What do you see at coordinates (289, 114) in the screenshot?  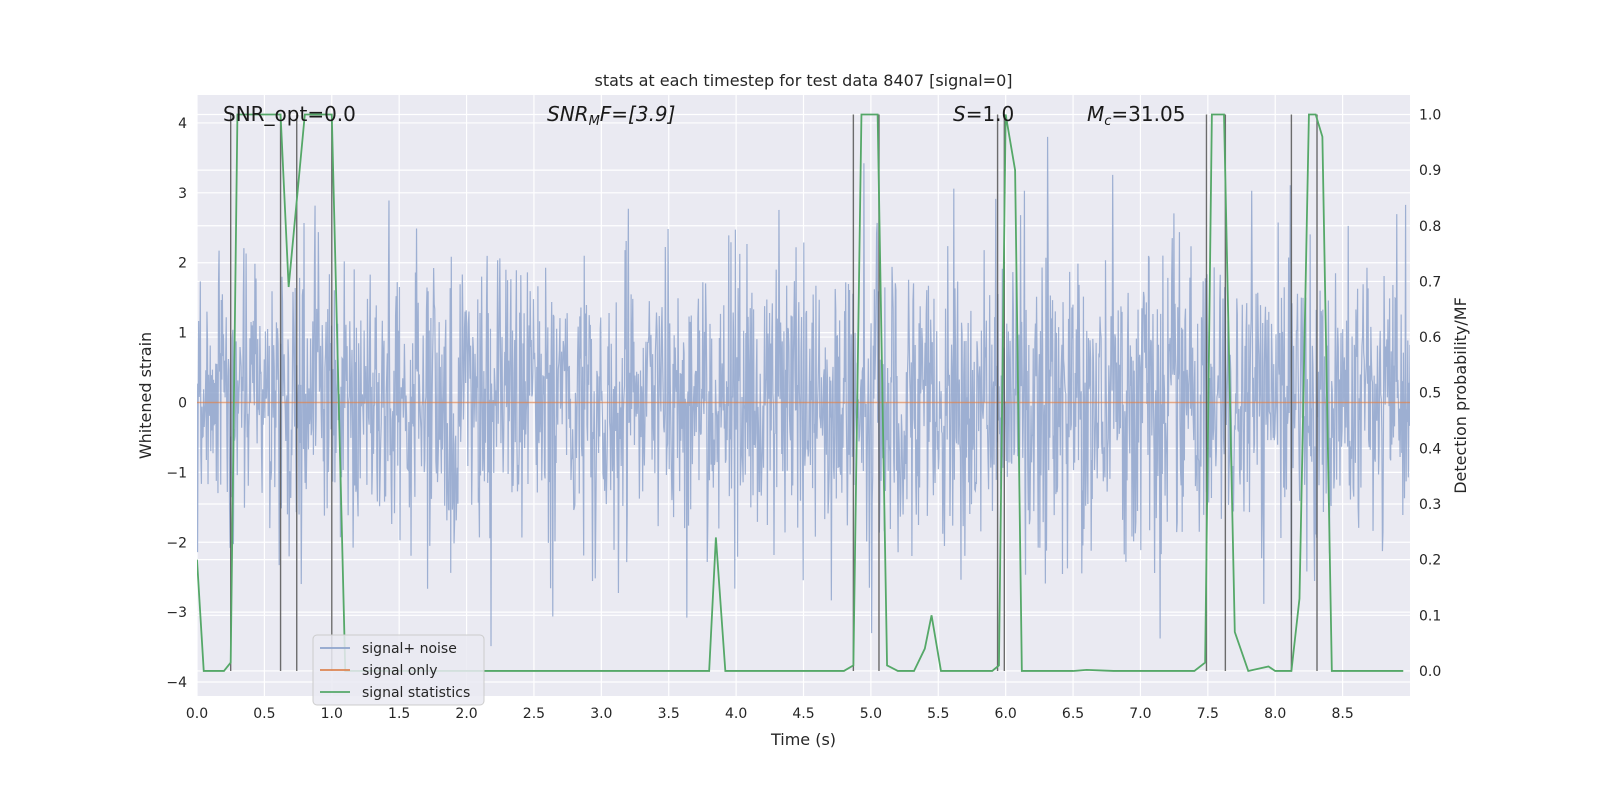 I see `annotation-snr-opt: SNR_opt=0.0` at bounding box center [289, 114].